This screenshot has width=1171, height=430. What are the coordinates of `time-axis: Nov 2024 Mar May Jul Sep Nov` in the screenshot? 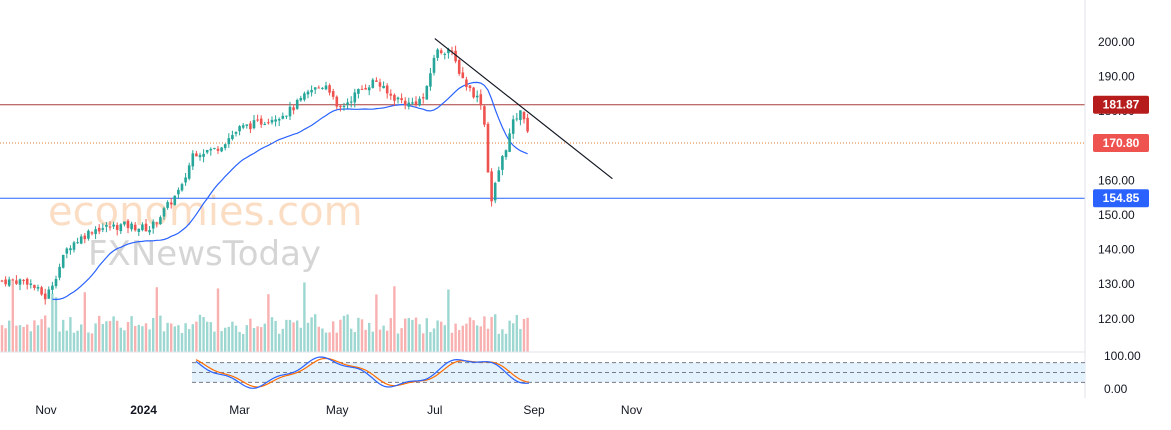 It's located at (338, 410).